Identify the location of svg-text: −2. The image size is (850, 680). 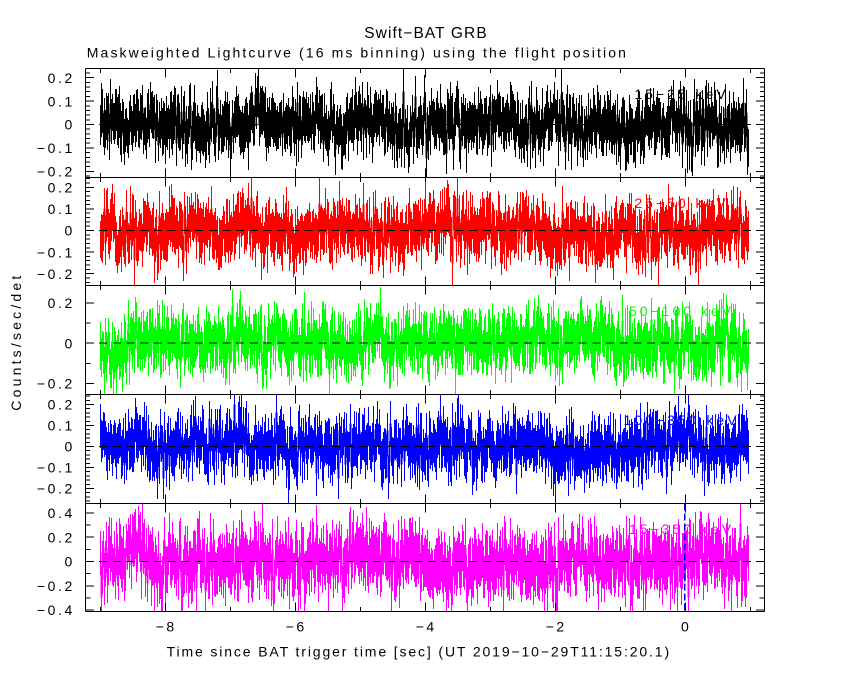
(556, 627).